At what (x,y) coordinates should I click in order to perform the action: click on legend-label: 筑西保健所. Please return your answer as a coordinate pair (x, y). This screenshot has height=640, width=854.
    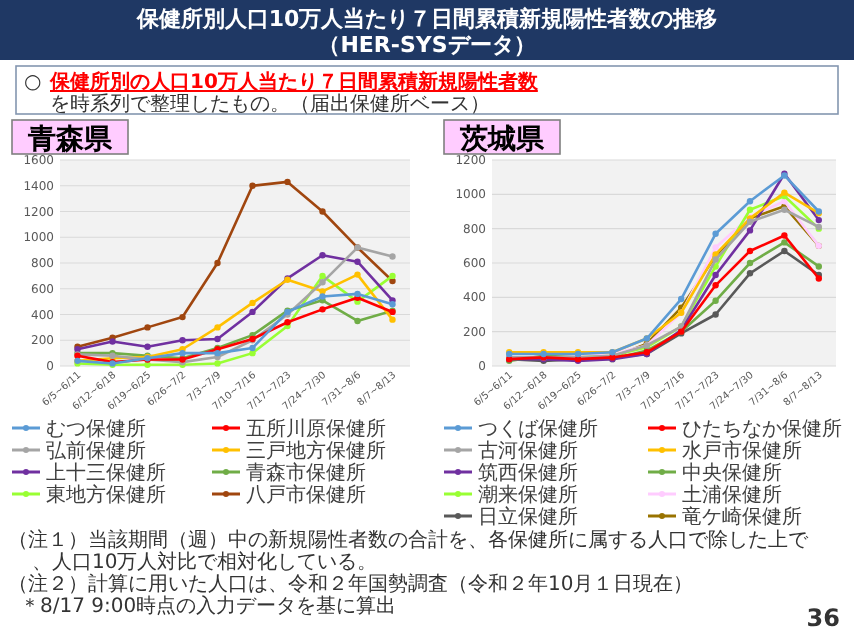
    Looking at the image, I should click on (528, 473).